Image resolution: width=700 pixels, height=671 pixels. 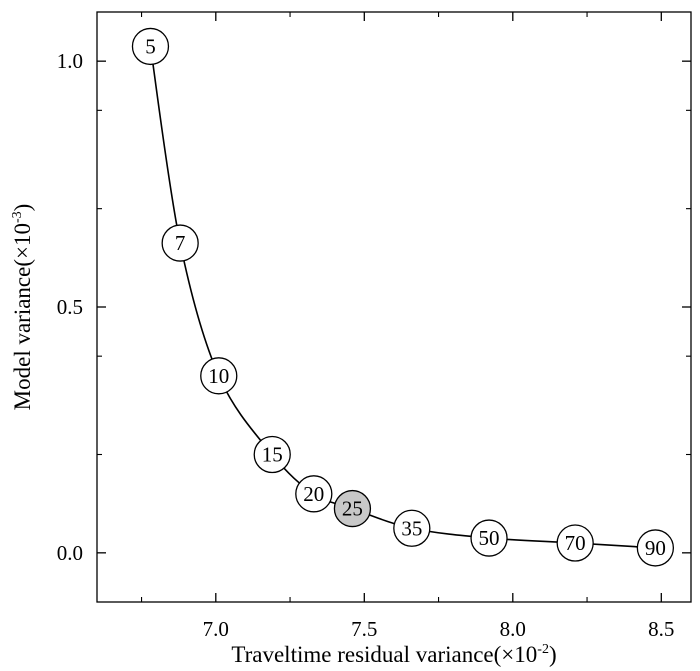 What do you see at coordinates (513, 629) in the screenshot?
I see `x-tick-label: 8.0` at bounding box center [513, 629].